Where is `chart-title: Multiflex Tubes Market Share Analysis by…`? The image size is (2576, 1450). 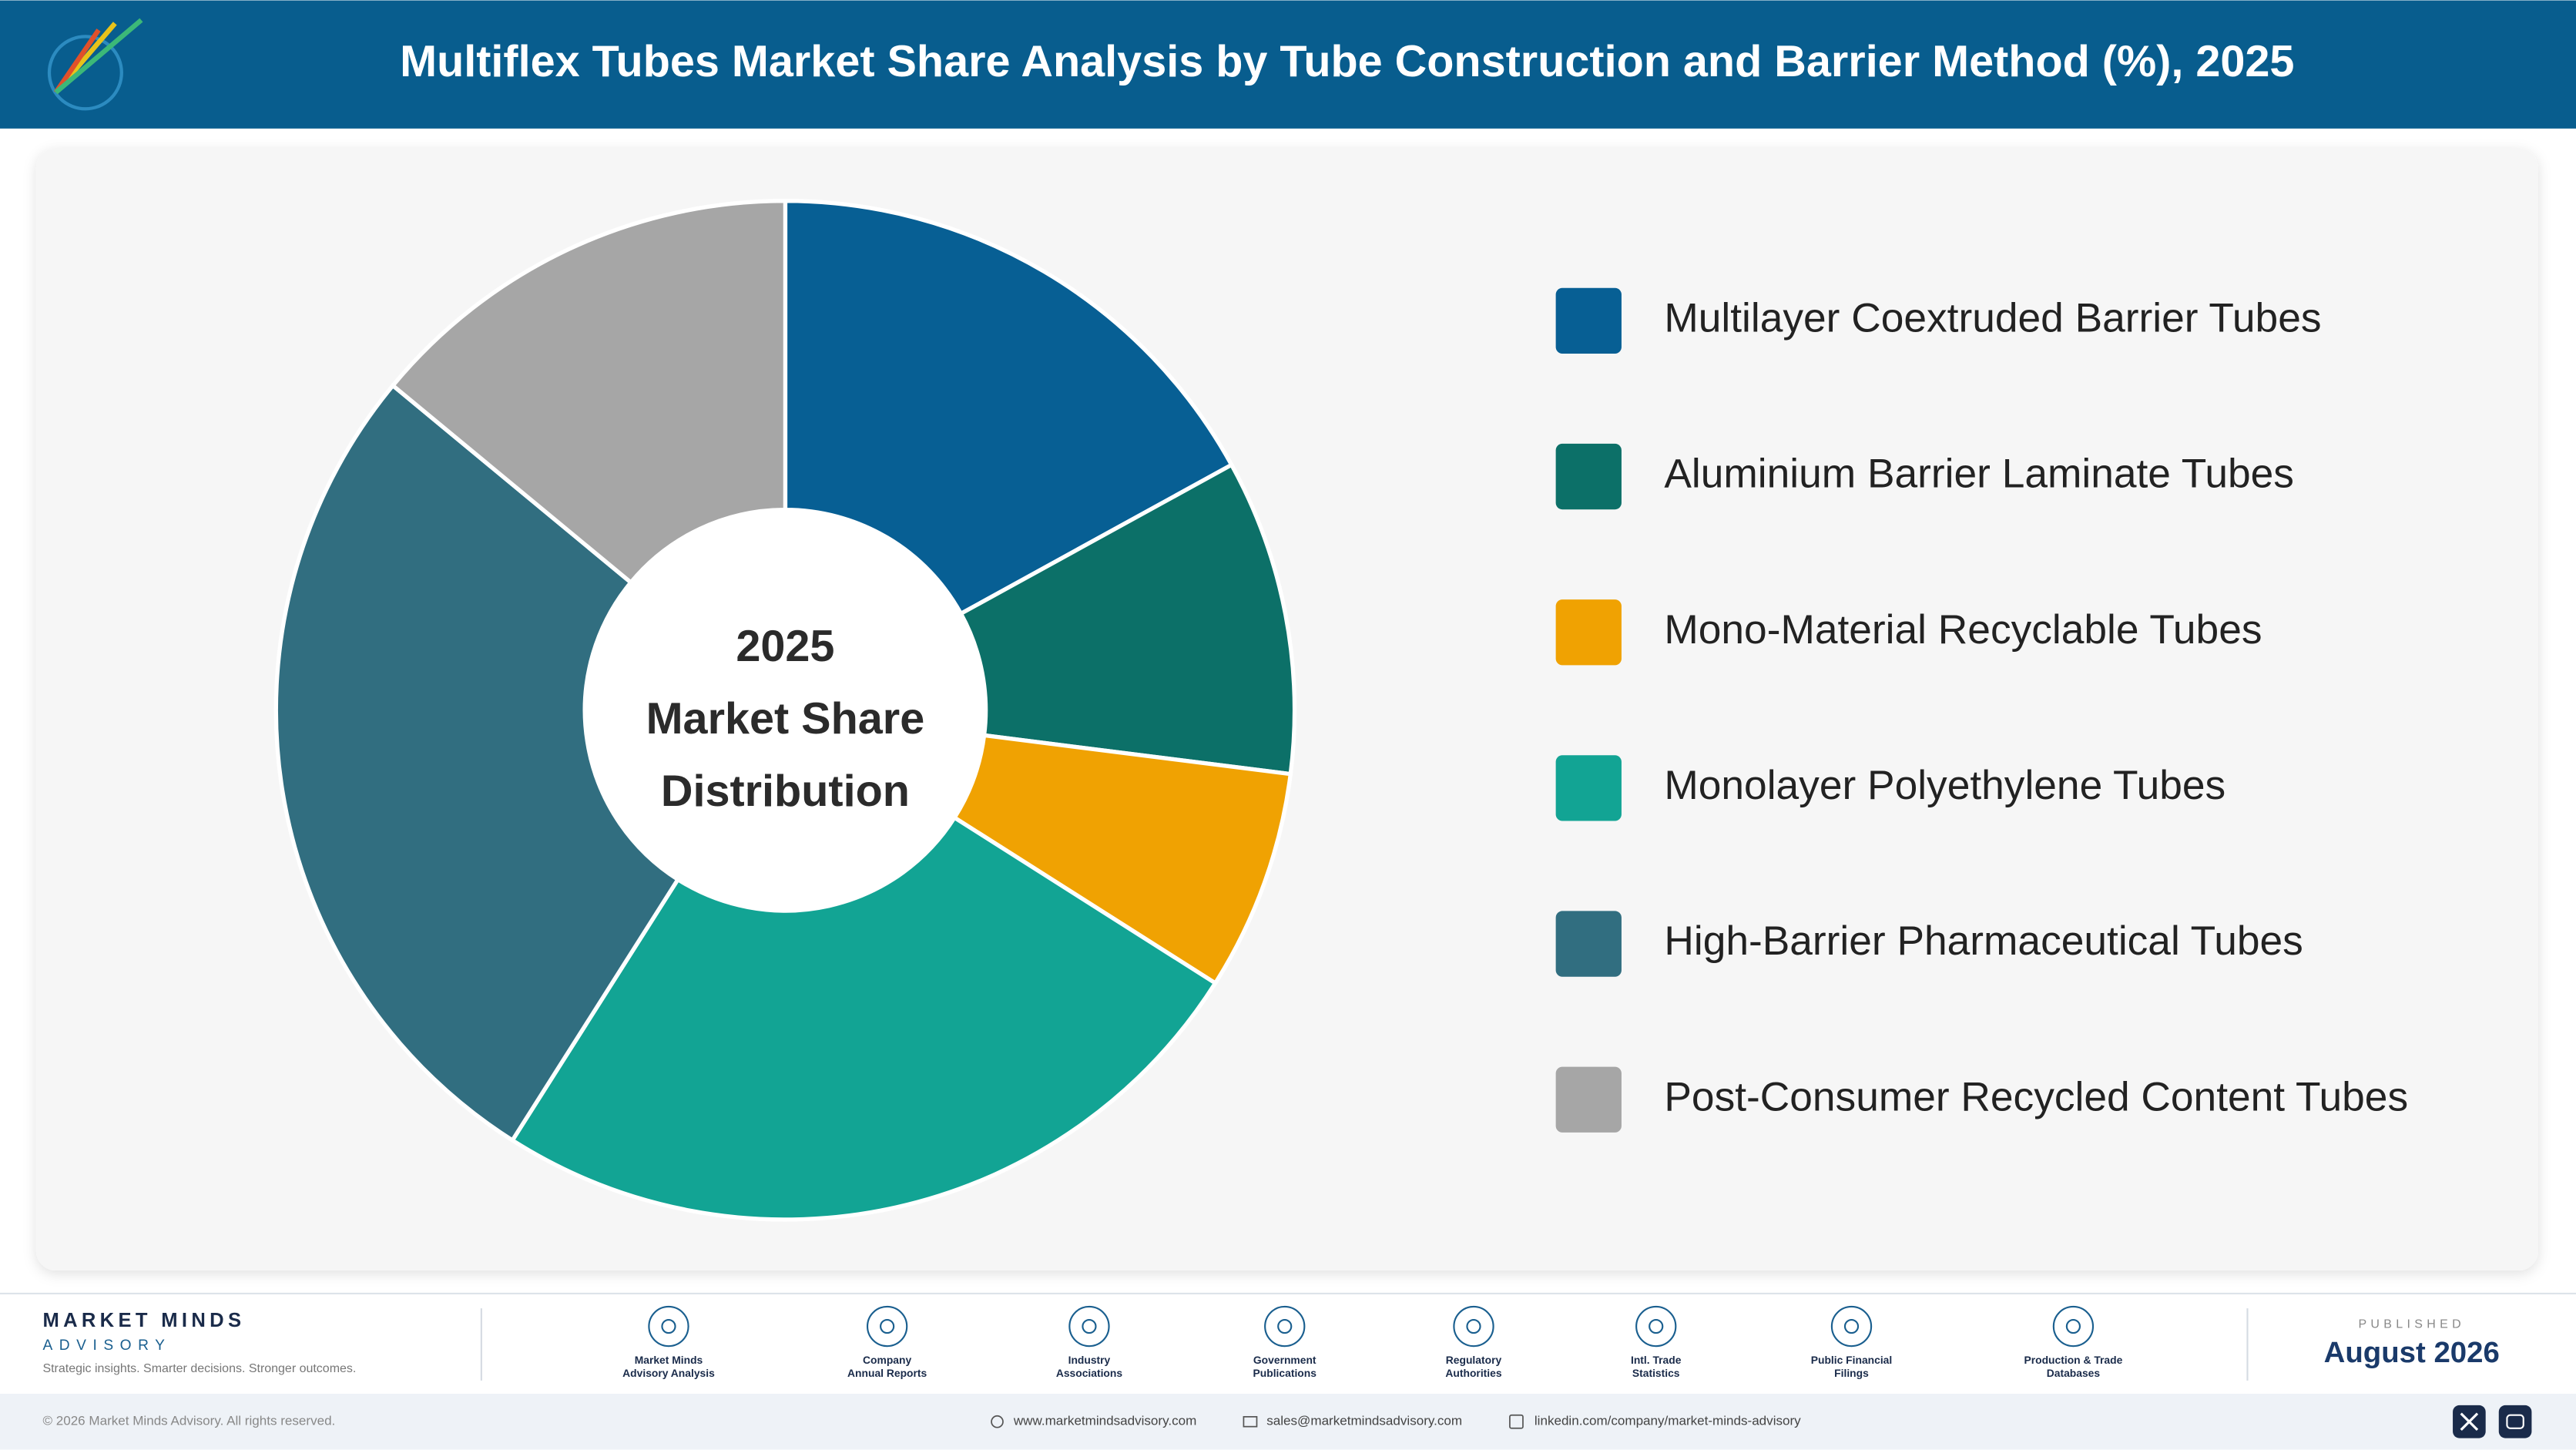 chart-title: Multiflex Tubes Market Share Analysis by… is located at coordinates (1347, 61).